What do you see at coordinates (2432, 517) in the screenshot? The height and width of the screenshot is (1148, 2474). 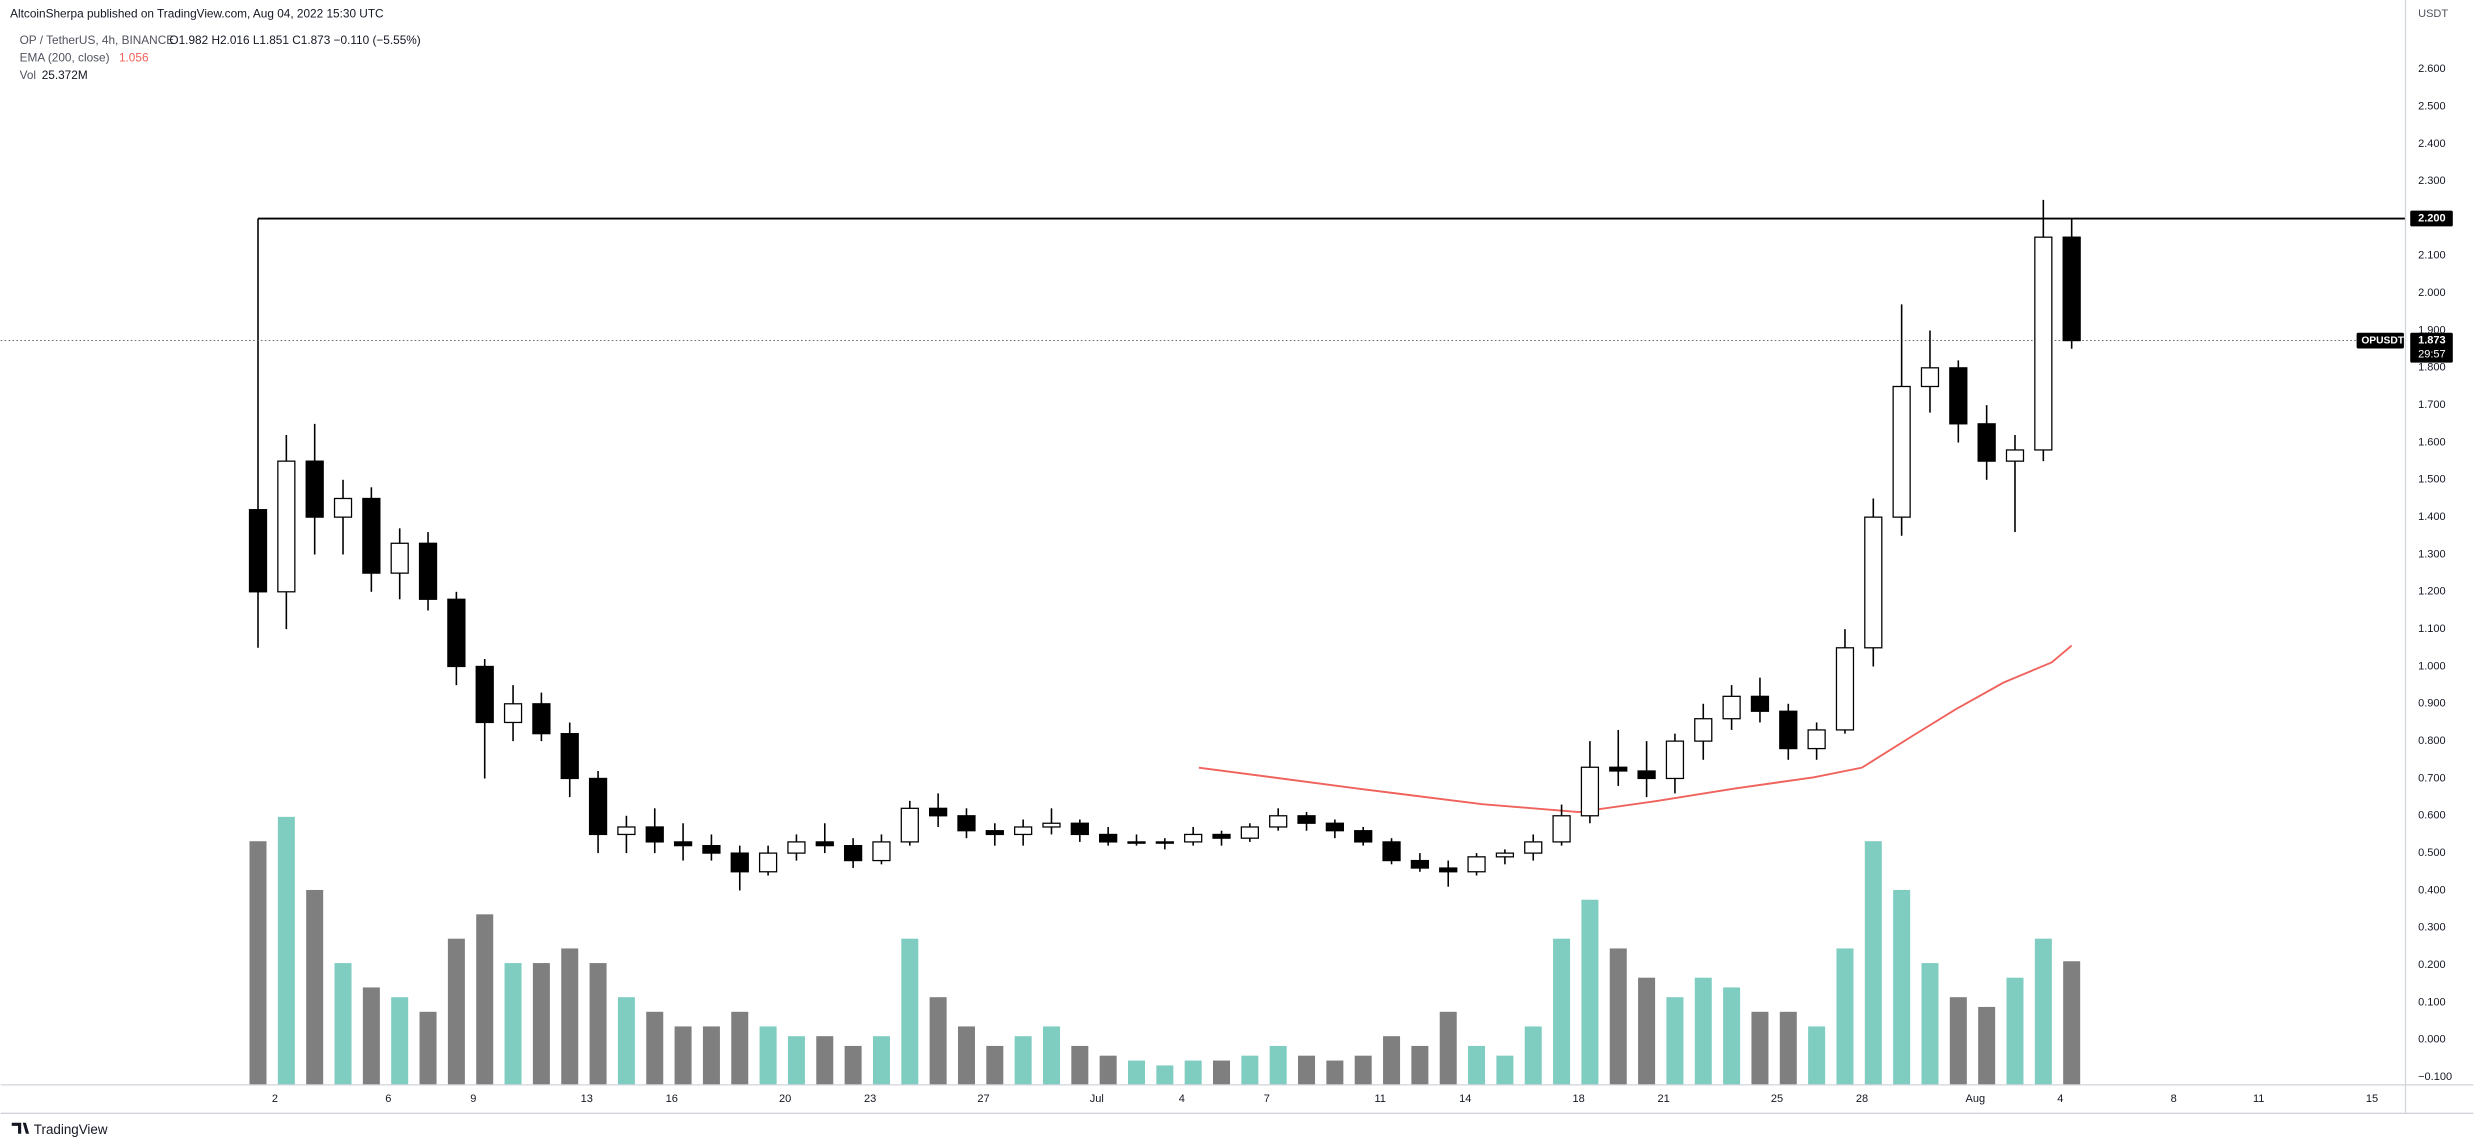 I see `y-tick-label: 1.400` at bounding box center [2432, 517].